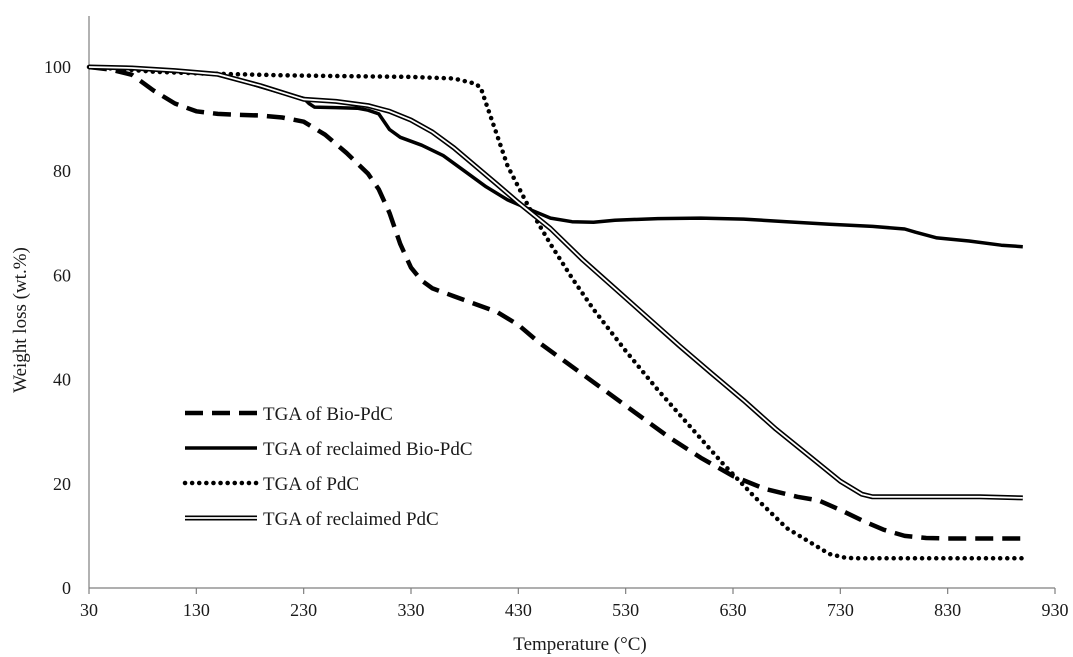  I want to click on y-tick-label: 60, so click(62, 275).